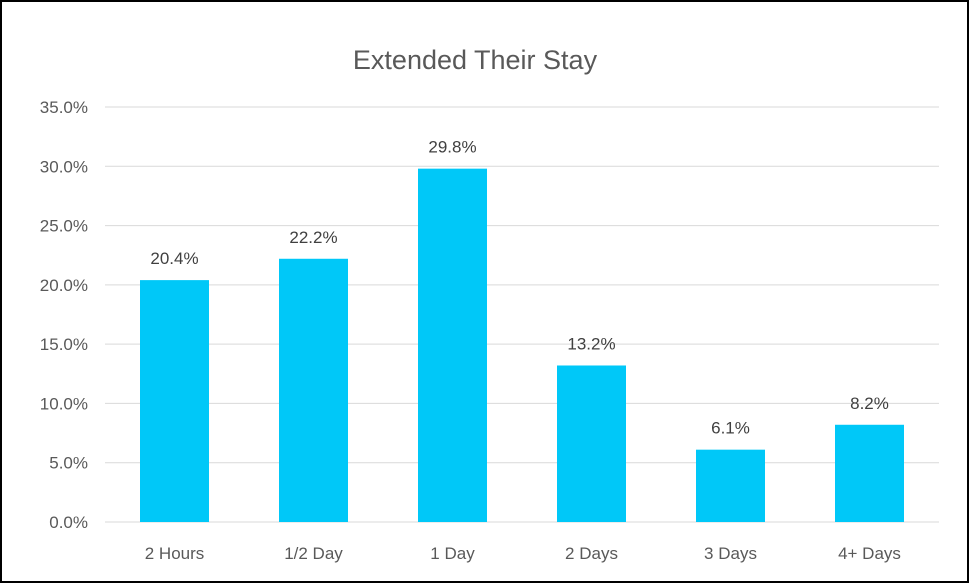 The width and height of the screenshot is (969, 583). Describe the element at coordinates (452, 147) in the screenshot. I see `data-label: 29.8%` at that location.